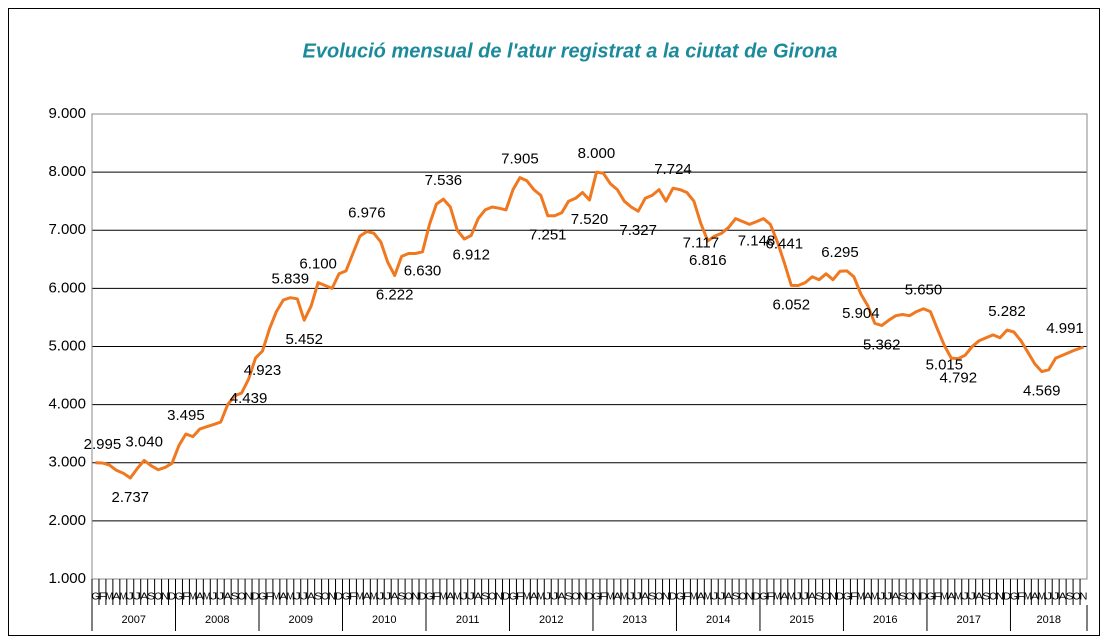 This screenshot has width=1108, height=644. Describe the element at coordinates (959, 378) in the screenshot. I see `data-label: 4.792` at that location.